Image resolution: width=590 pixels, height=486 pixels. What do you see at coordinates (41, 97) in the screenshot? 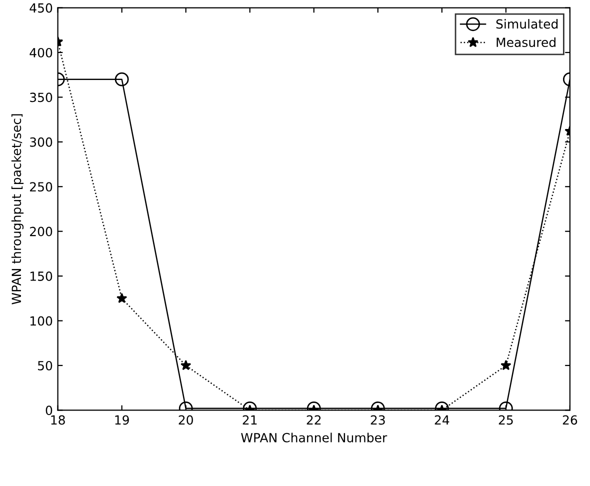
I see `y-tick-label: 350` at bounding box center [41, 97].